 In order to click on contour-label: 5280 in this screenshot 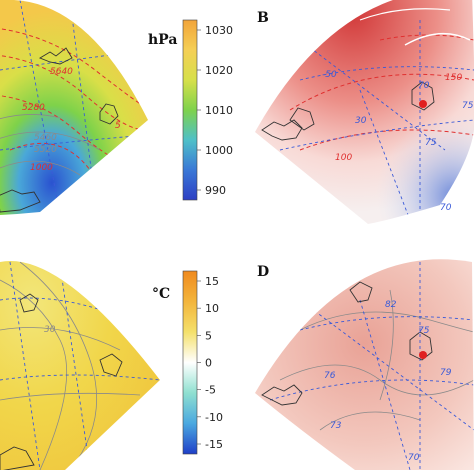, I will do `click(33, 108)`.